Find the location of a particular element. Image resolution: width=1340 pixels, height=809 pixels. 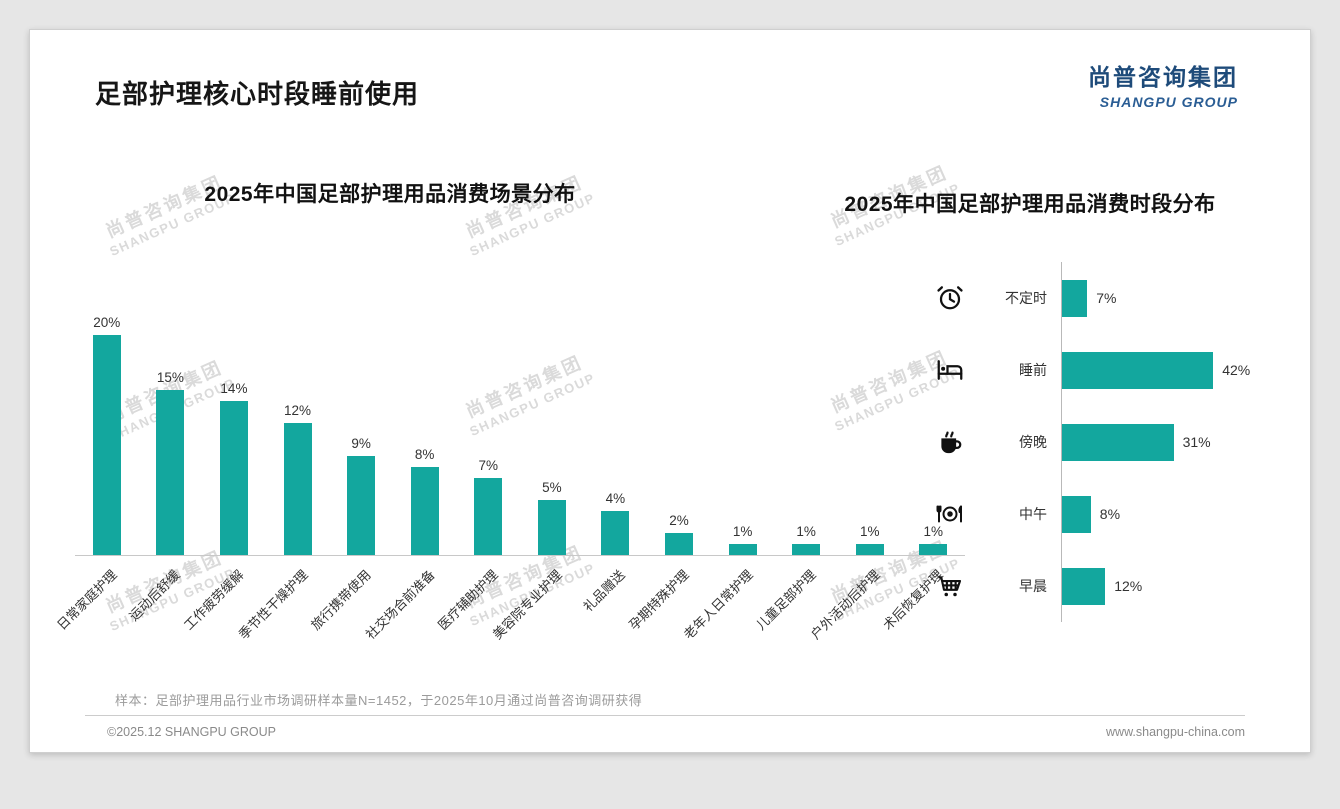

scene-bar-value: 5% is located at coordinates (552, 487).